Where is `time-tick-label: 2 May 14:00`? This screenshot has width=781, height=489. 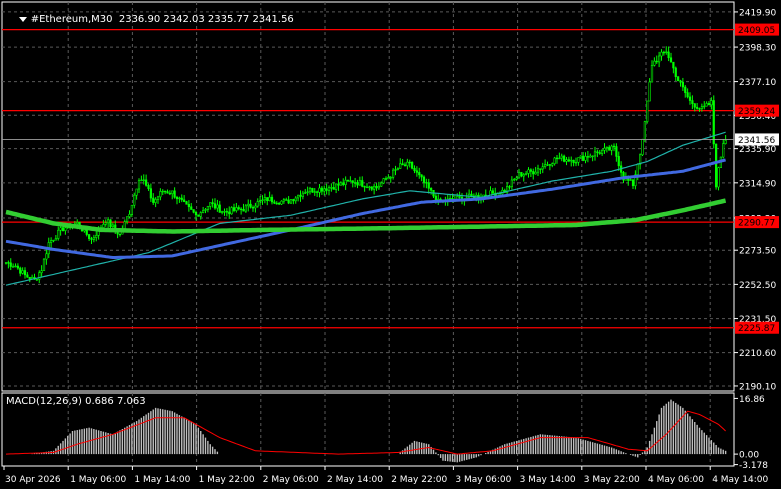 time-tick-label: 2 May 14:00 is located at coordinates (355, 480).